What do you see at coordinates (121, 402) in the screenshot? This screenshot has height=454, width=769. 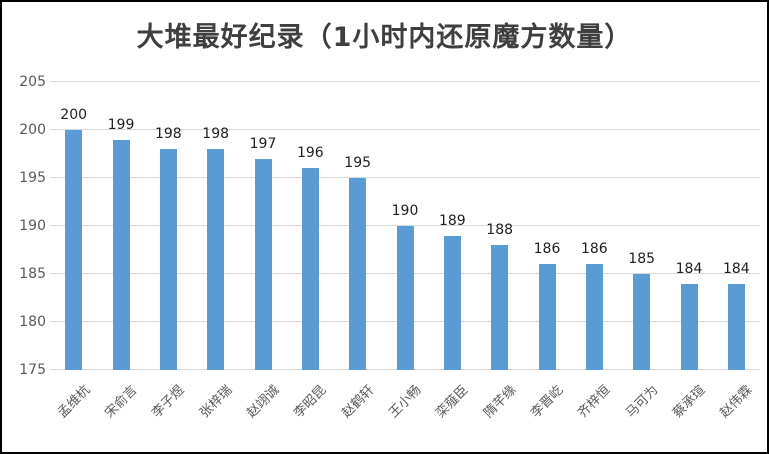 I see `x-category-label: 宋俞言` at bounding box center [121, 402].